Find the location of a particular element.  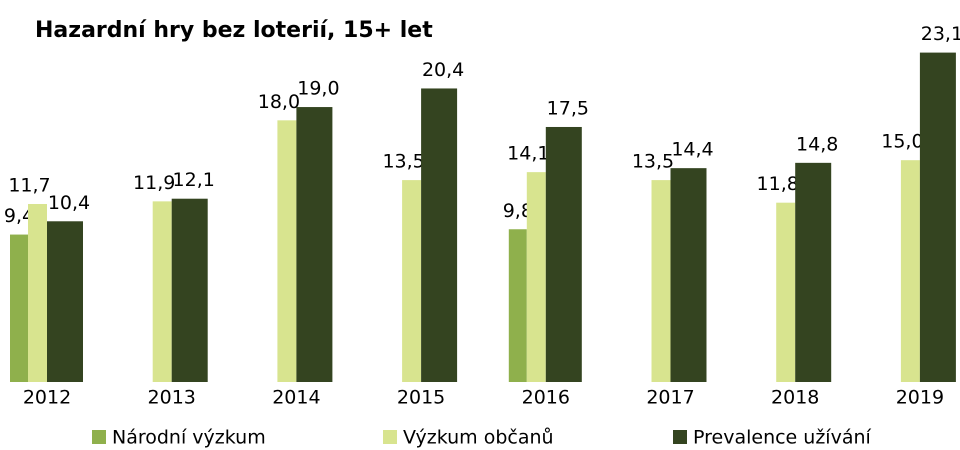

data-label: 17,5 is located at coordinates (568, 108).